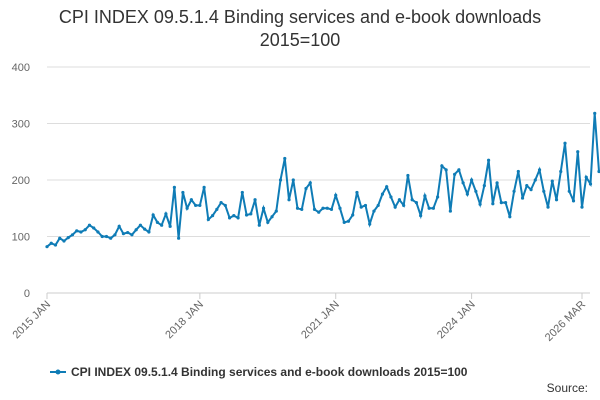 Image resolution: width=600 pixels, height=400 pixels. What do you see at coordinates (58, 372) in the screenshot?
I see `legend-marker` at bounding box center [58, 372].